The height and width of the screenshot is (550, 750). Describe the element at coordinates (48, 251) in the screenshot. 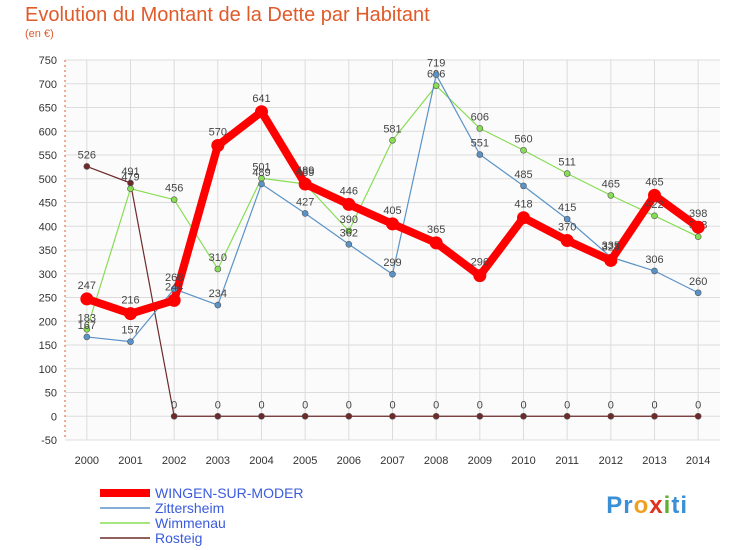

I see `y-tick-label: 350` at that location.